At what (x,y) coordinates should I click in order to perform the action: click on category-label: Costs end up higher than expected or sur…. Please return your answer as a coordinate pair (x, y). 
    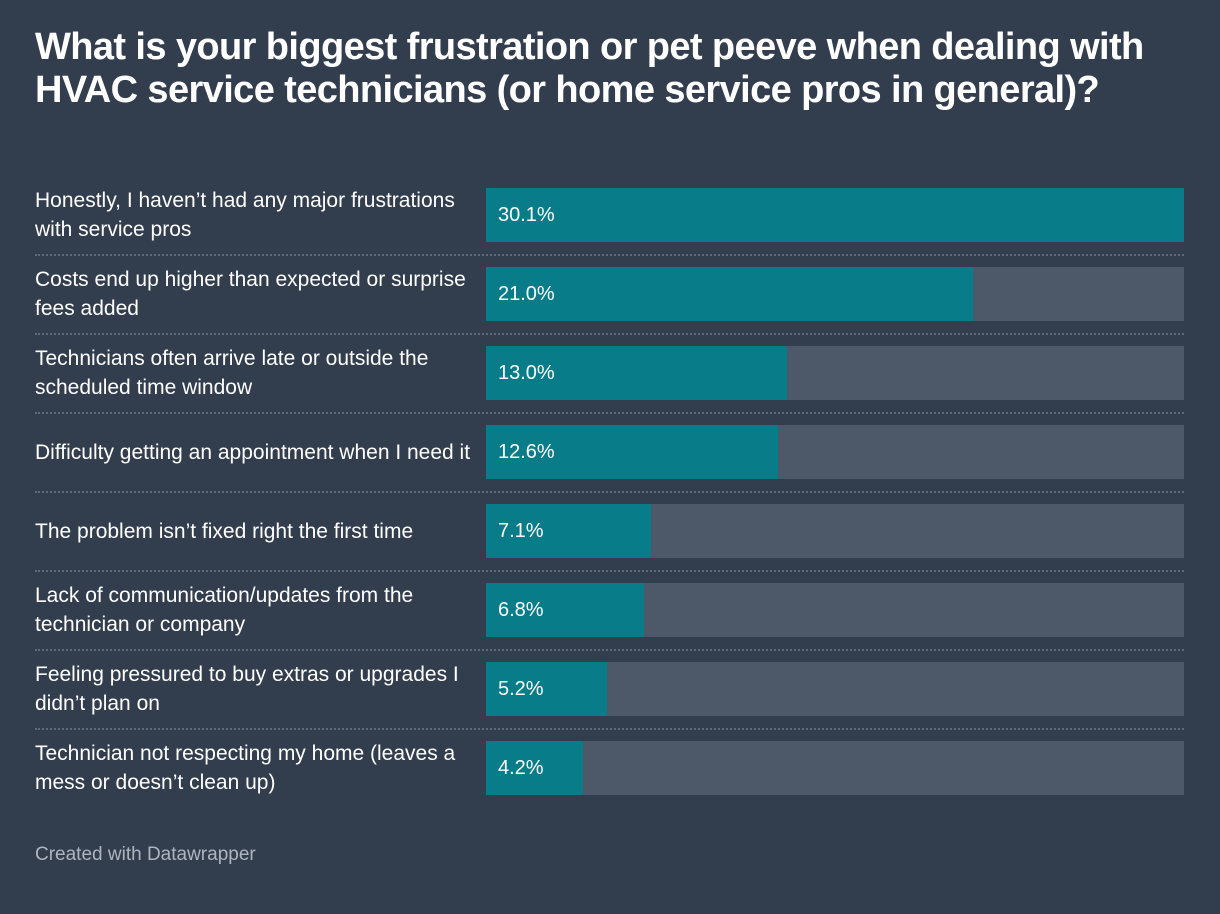
    Looking at the image, I should click on (250, 294).